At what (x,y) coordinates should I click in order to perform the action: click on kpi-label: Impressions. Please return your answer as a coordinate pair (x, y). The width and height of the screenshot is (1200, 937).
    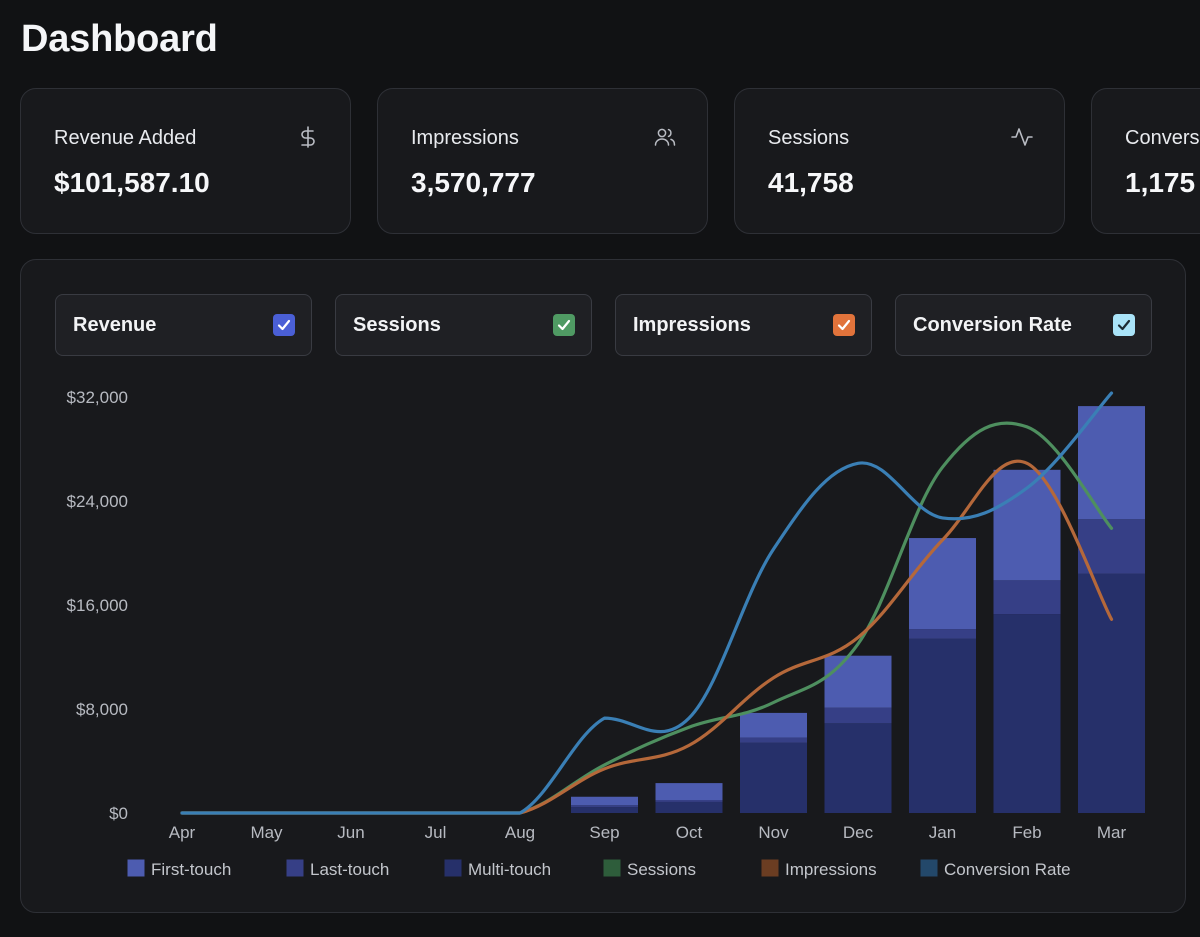
    Looking at the image, I should click on (465, 138).